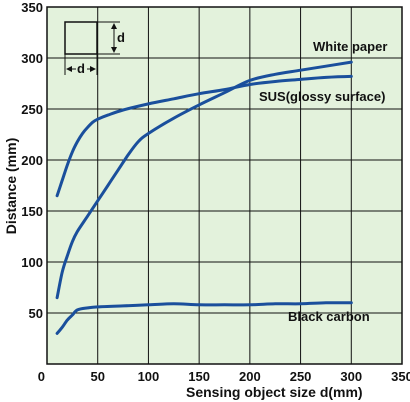 The height and width of the screenshot is (402, 410). I want to click on x-tick-label-300: 300, so click(351, 376).